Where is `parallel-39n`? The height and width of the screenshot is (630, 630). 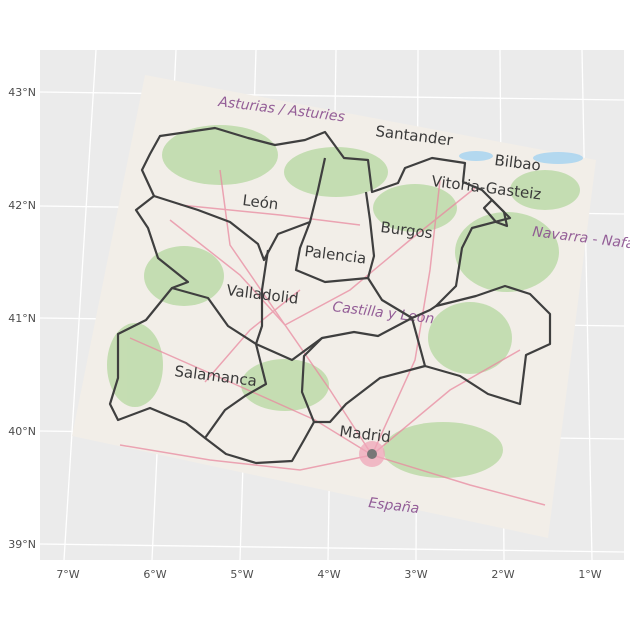
parallel-39n is located at coordinates (332, 548).